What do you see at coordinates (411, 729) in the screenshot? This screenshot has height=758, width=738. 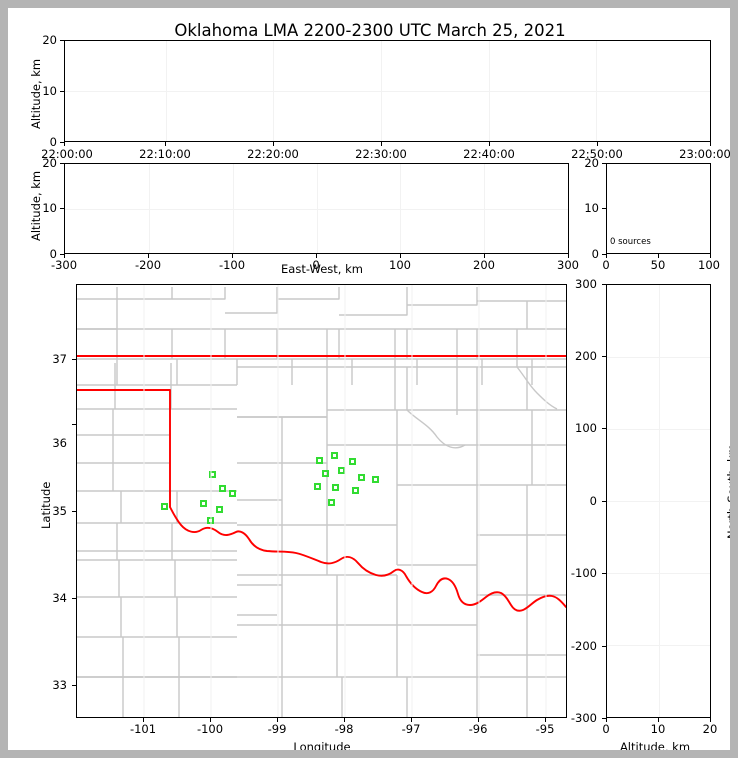 I see `tick-lon-4: -97` at bounding box center [411, 729].